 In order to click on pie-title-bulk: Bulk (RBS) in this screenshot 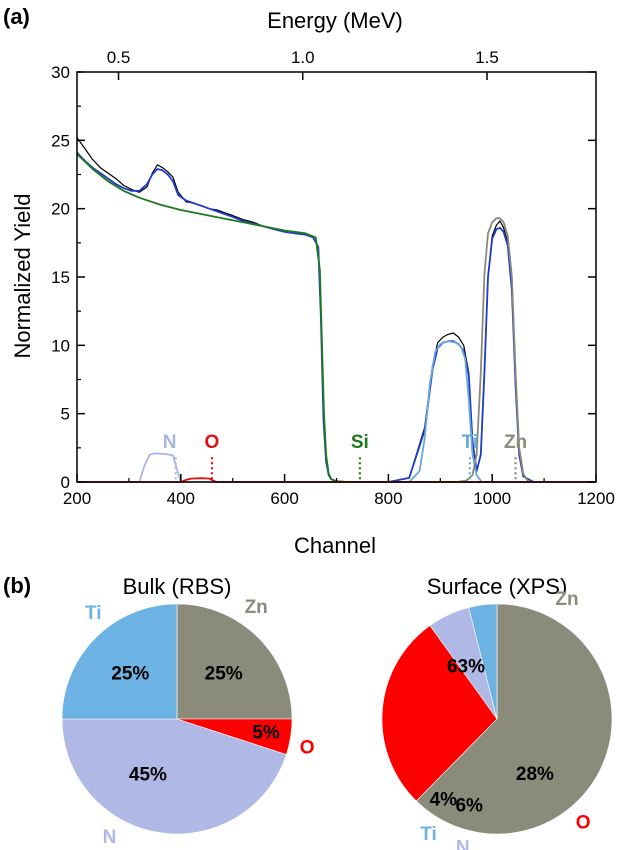, I will do `click(177, 586)`.